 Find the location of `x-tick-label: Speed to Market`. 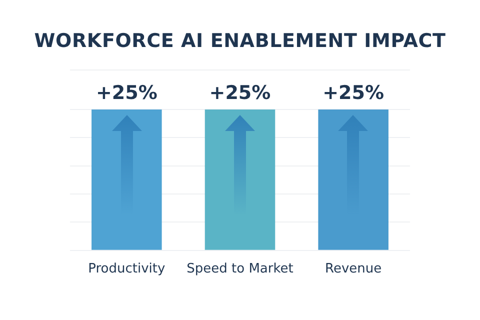

x-tick-label: Speed to Market is located at coordinates (240, 269).